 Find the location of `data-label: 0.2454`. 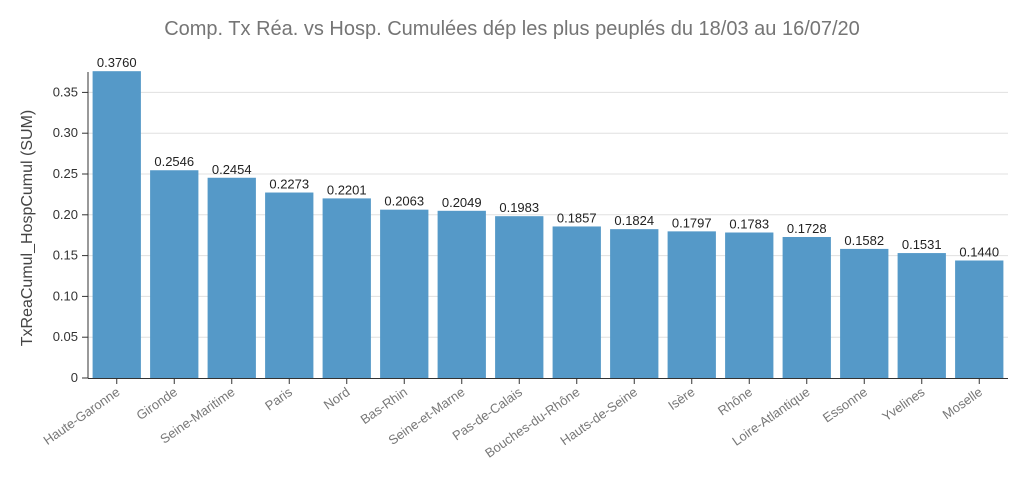

data-label: 0.2454 is located at coordinates (232, 169).